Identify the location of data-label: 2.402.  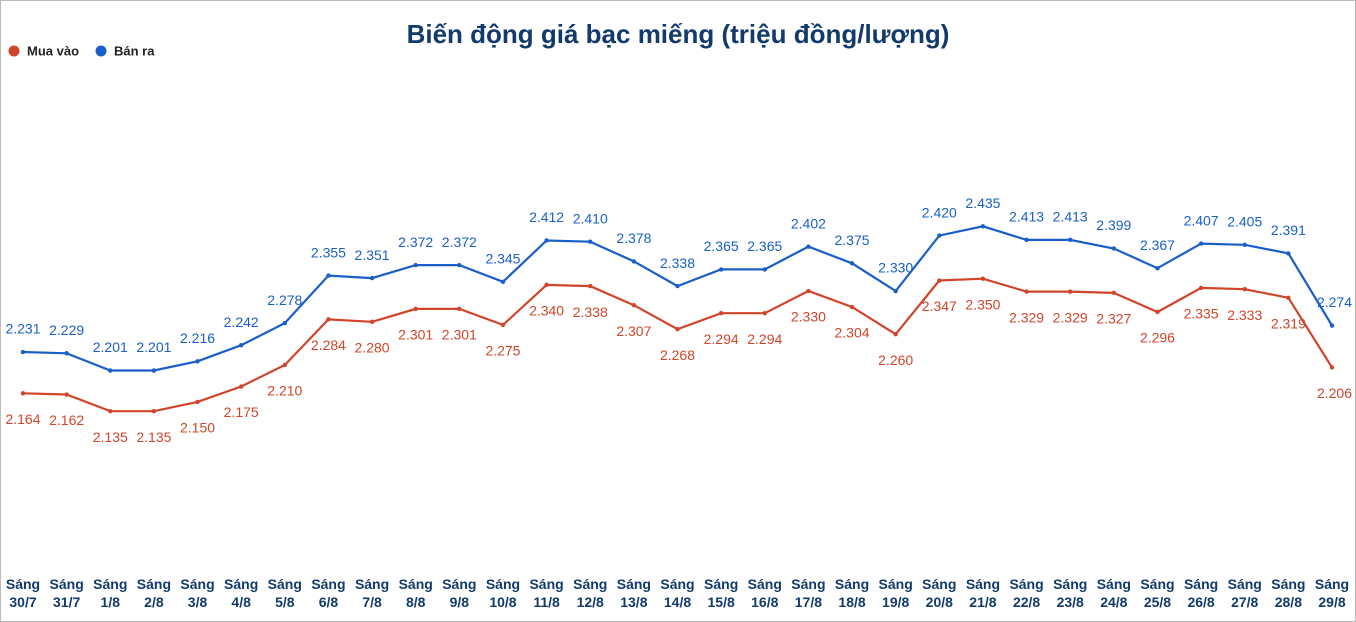
(808, 223).